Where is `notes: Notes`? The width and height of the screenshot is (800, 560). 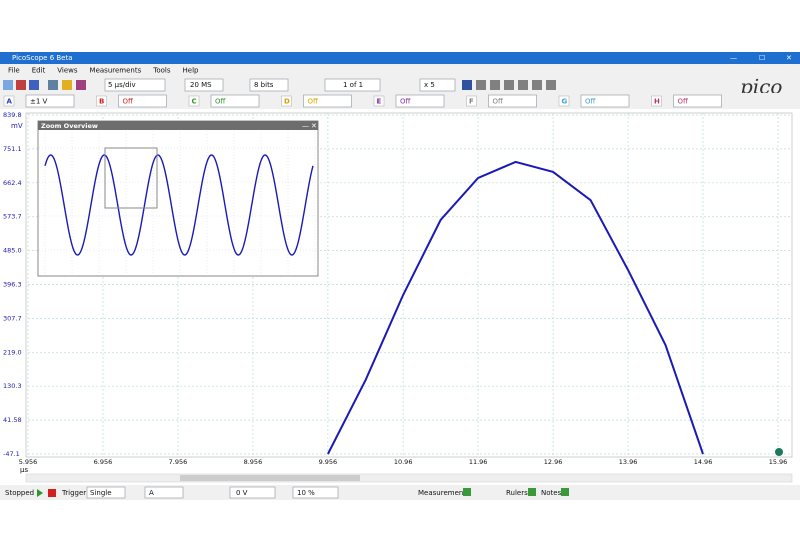 notes: Notes is located at coordinates (551, 493).